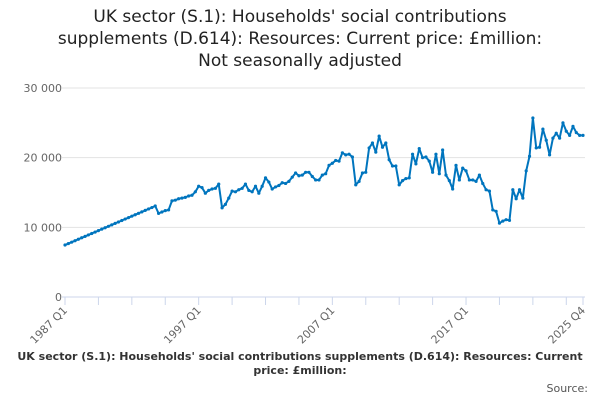 This screenshot has width=600, height=400. What do you see at coordinates (58, 297) in the screenshot?
I see `y-tick-label: 0` at bounding box center [58, 297].